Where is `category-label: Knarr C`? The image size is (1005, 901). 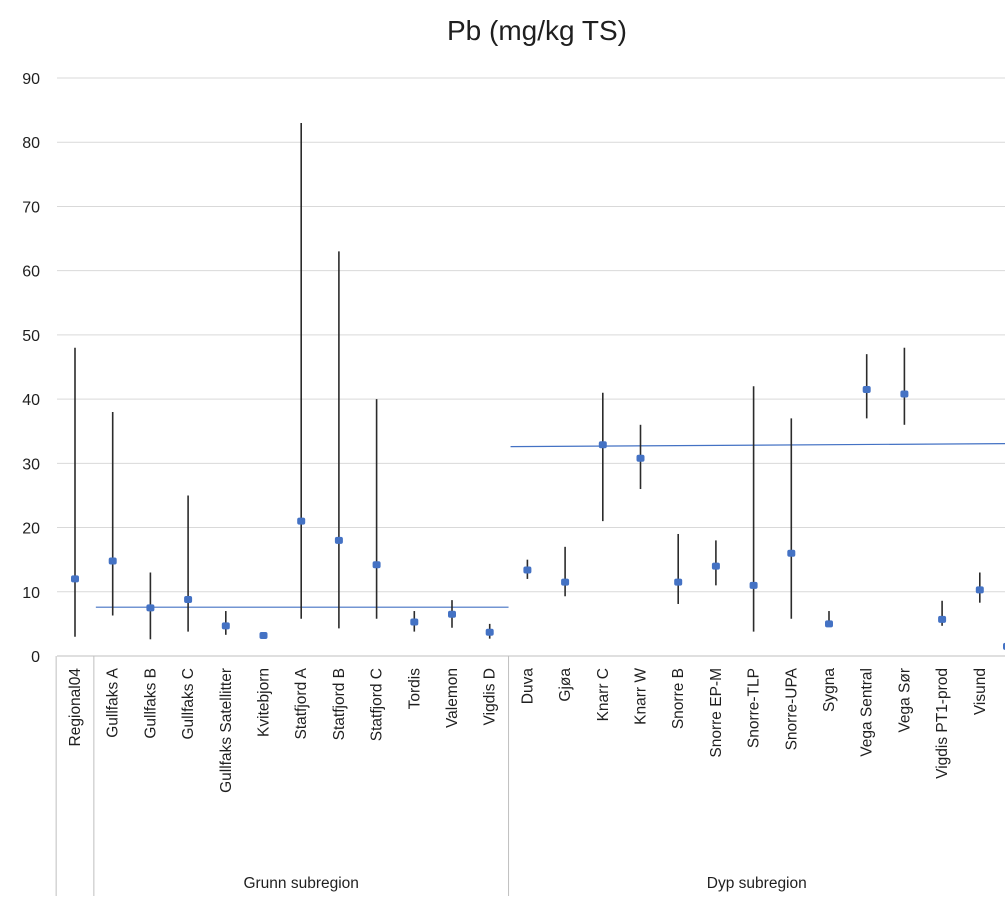 category-label: Knarr C is located at coordinates (603, 694).